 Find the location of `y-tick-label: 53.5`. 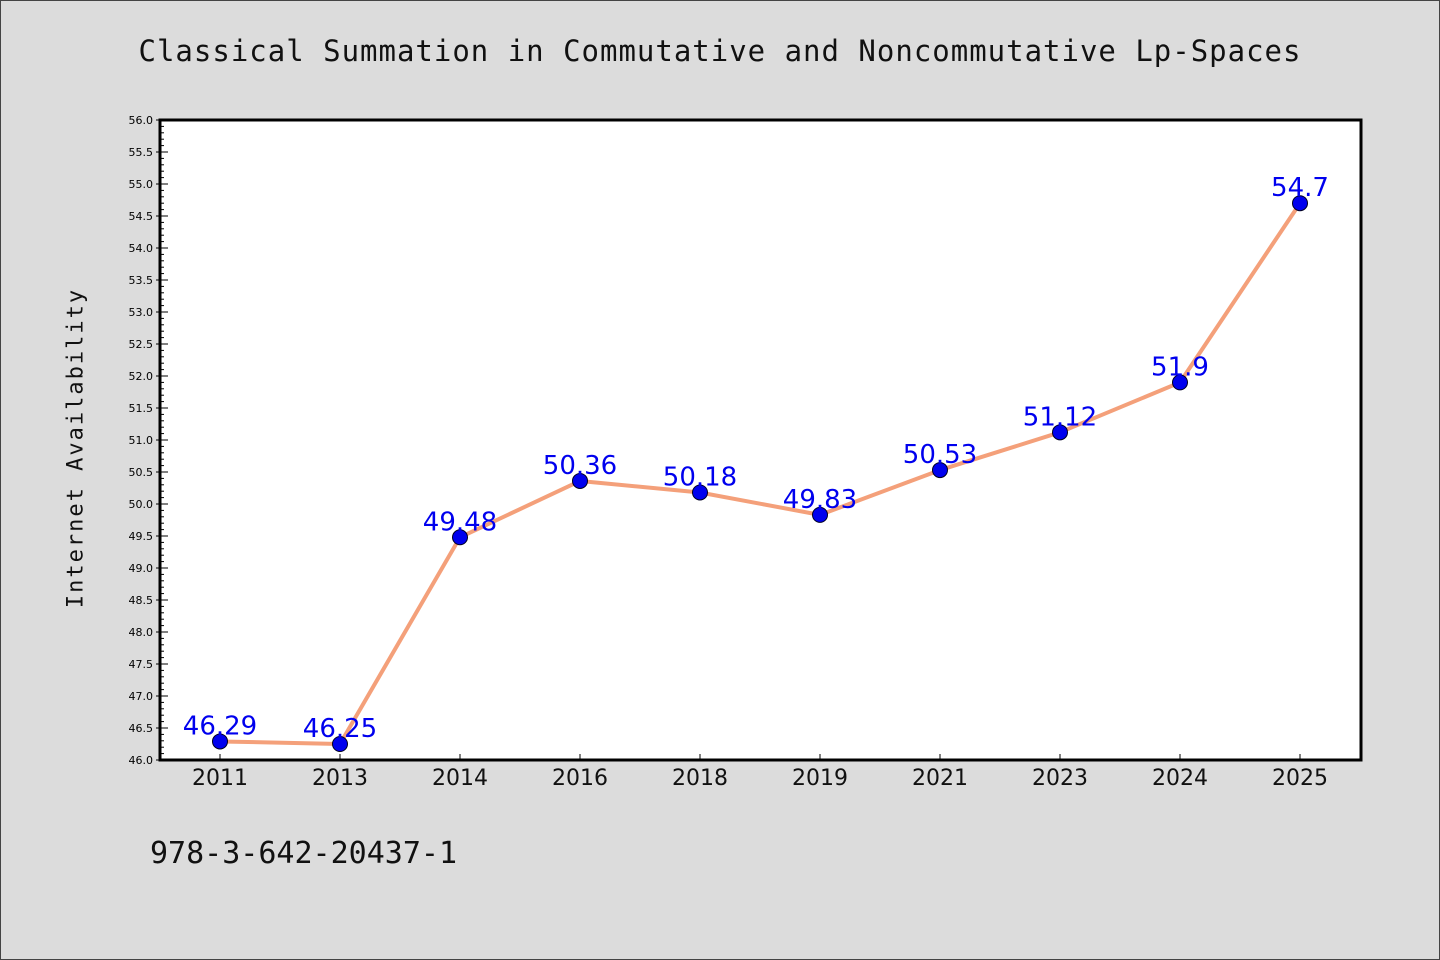

y-tick-label: 53.5 is located at coordinates (141, 280).